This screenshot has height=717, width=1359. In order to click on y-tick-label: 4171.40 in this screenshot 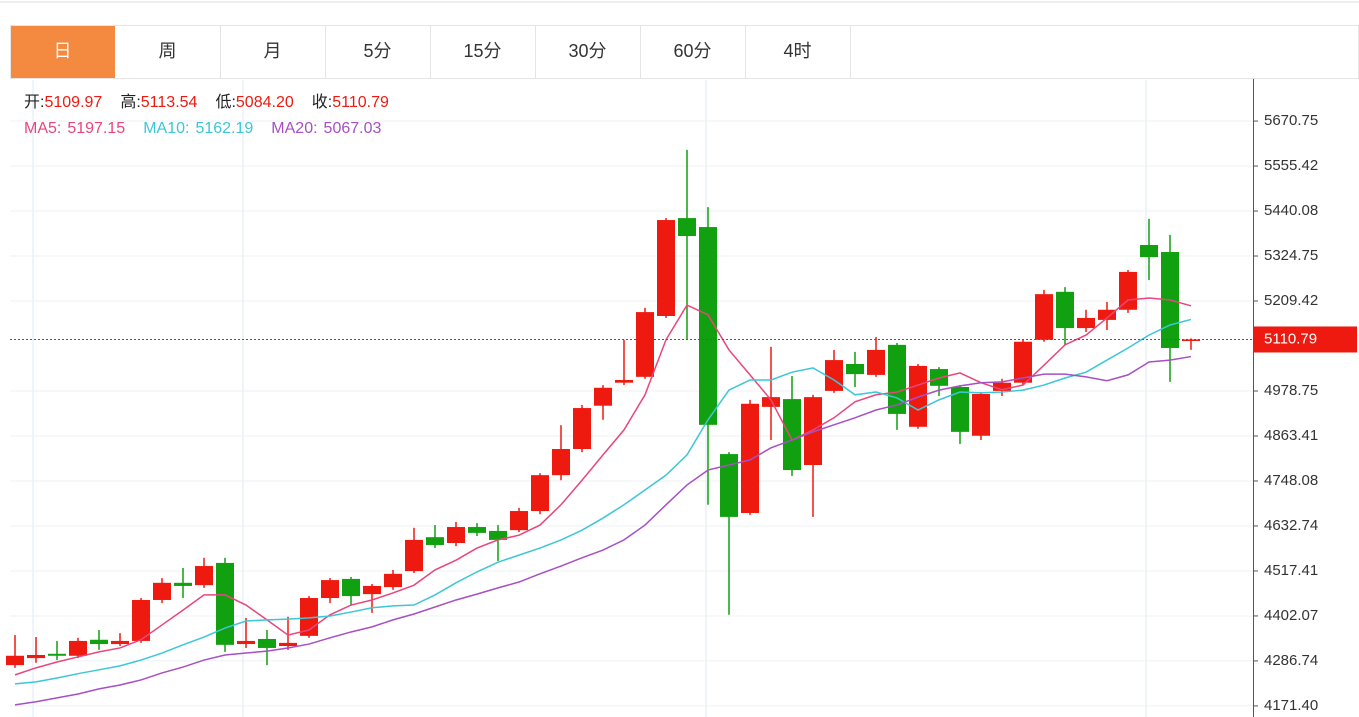, I will do `click(1291, 705)`.